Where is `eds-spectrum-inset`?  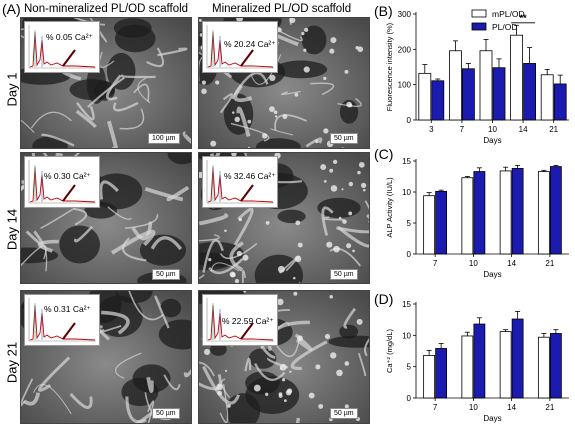 eds-spectrum-inset is located at coordinates (240, 47).